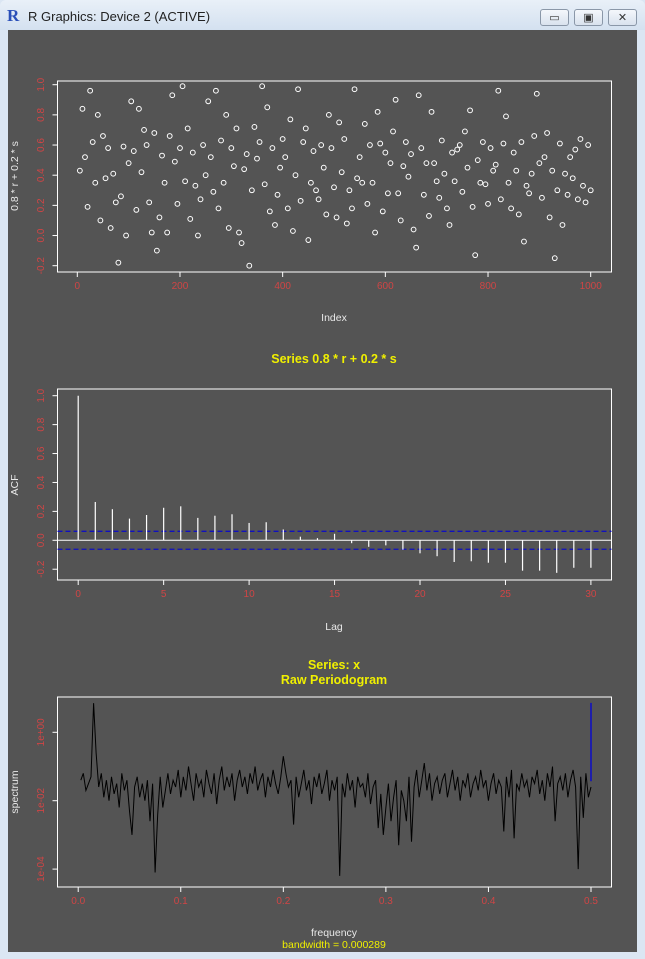  I want to click on x-tick-label: 0.5, so click(591, 901).